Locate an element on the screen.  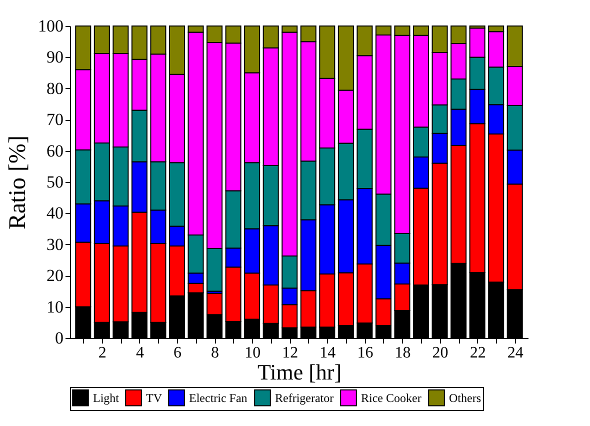
x-tick-label: 20 is located at coordinates (440, 353).